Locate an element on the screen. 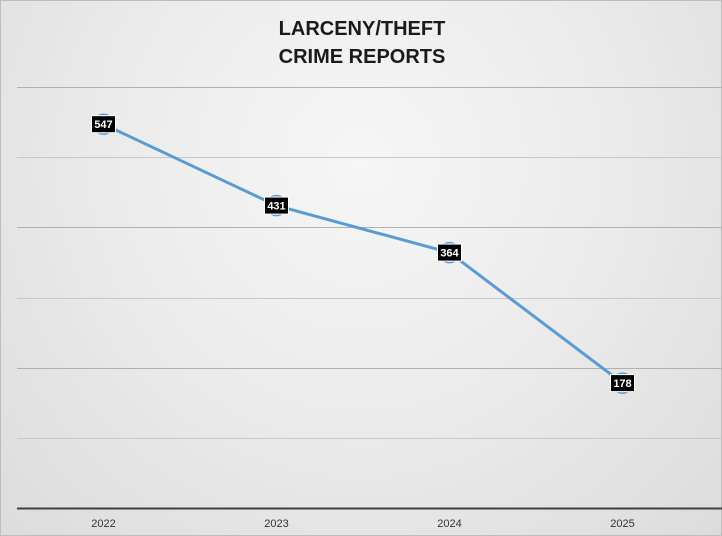  x-tick-label: 2023 is located at coordinates (276, 524).